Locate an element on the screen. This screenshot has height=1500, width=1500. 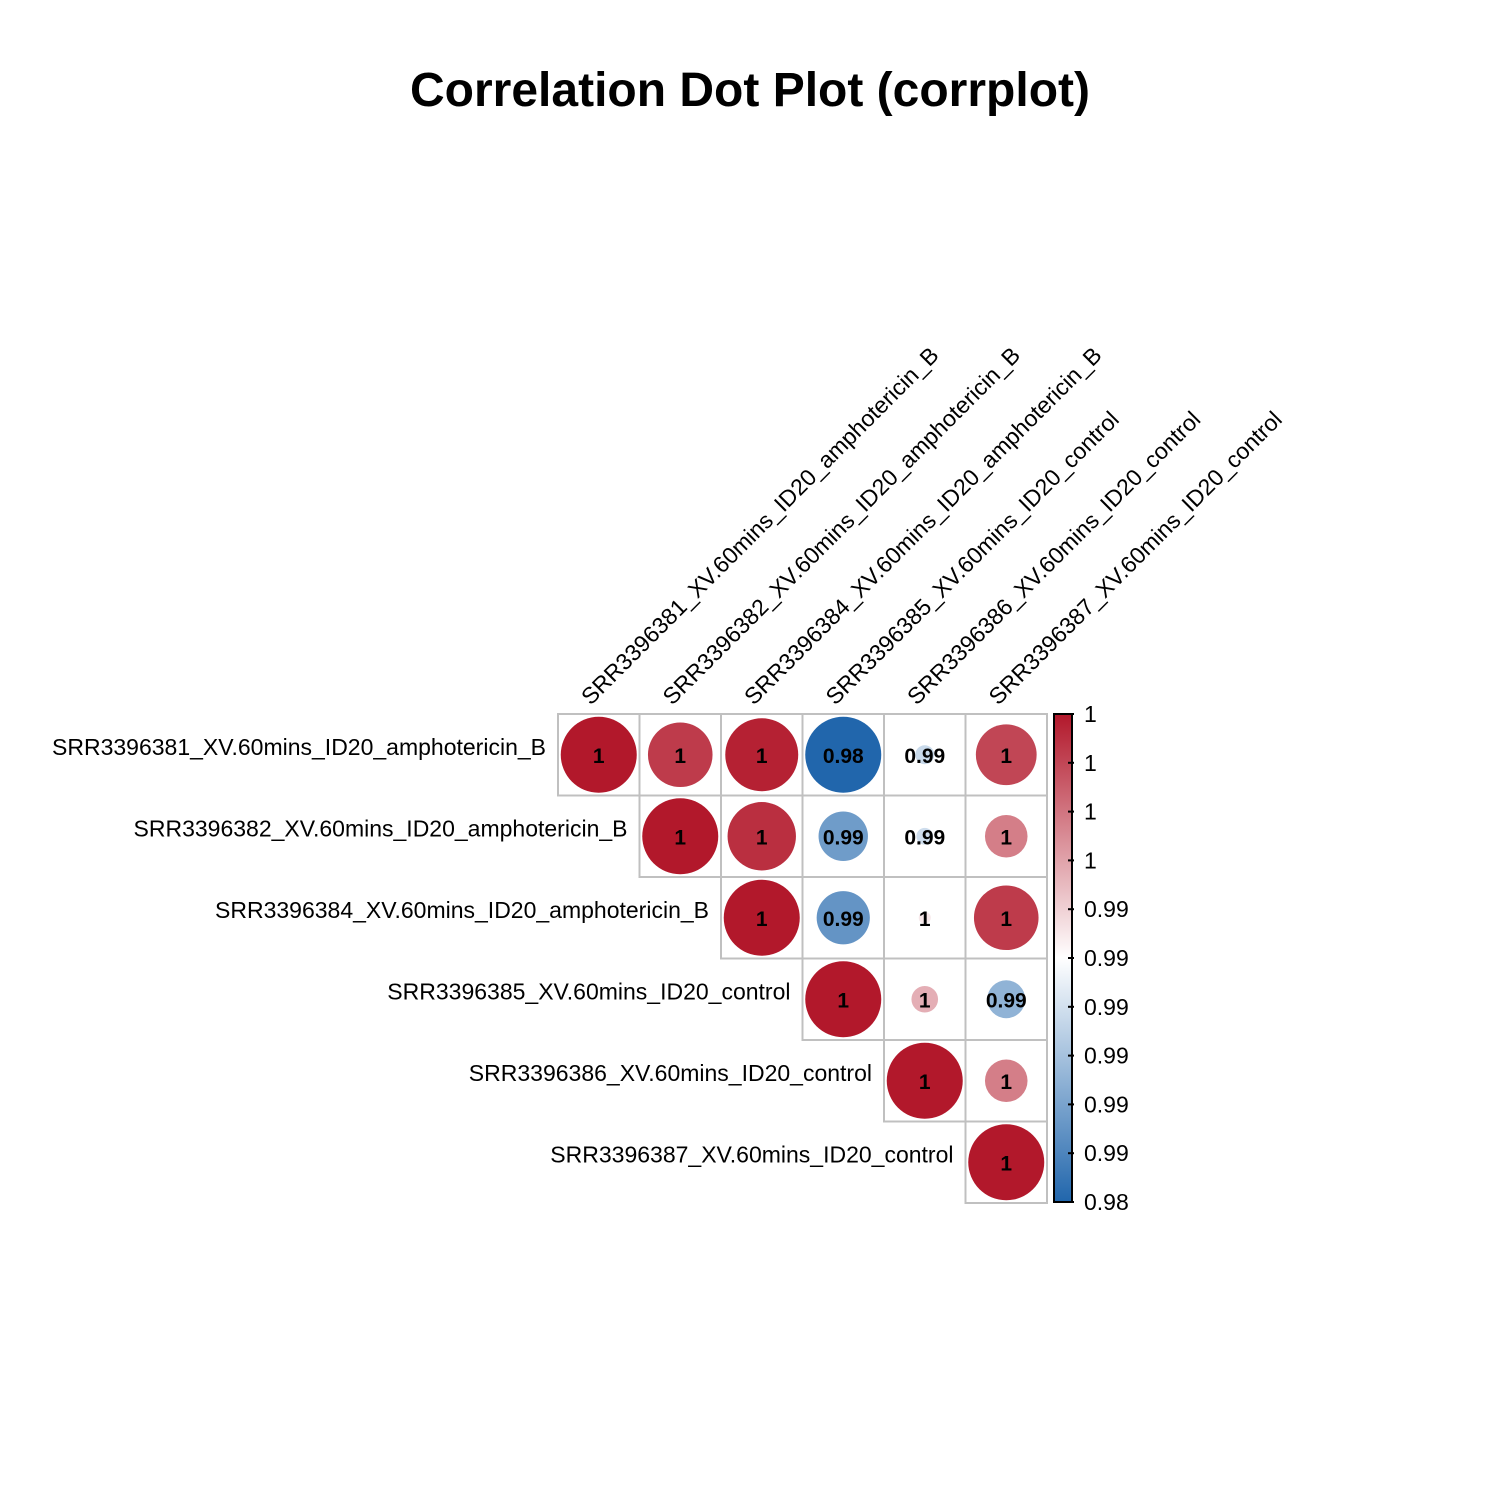
color-legend: 1 1 1 1 0.99 0.99 0.99 0.99 0.99 0.99 0.98 is located at coordinates (1091, 958).